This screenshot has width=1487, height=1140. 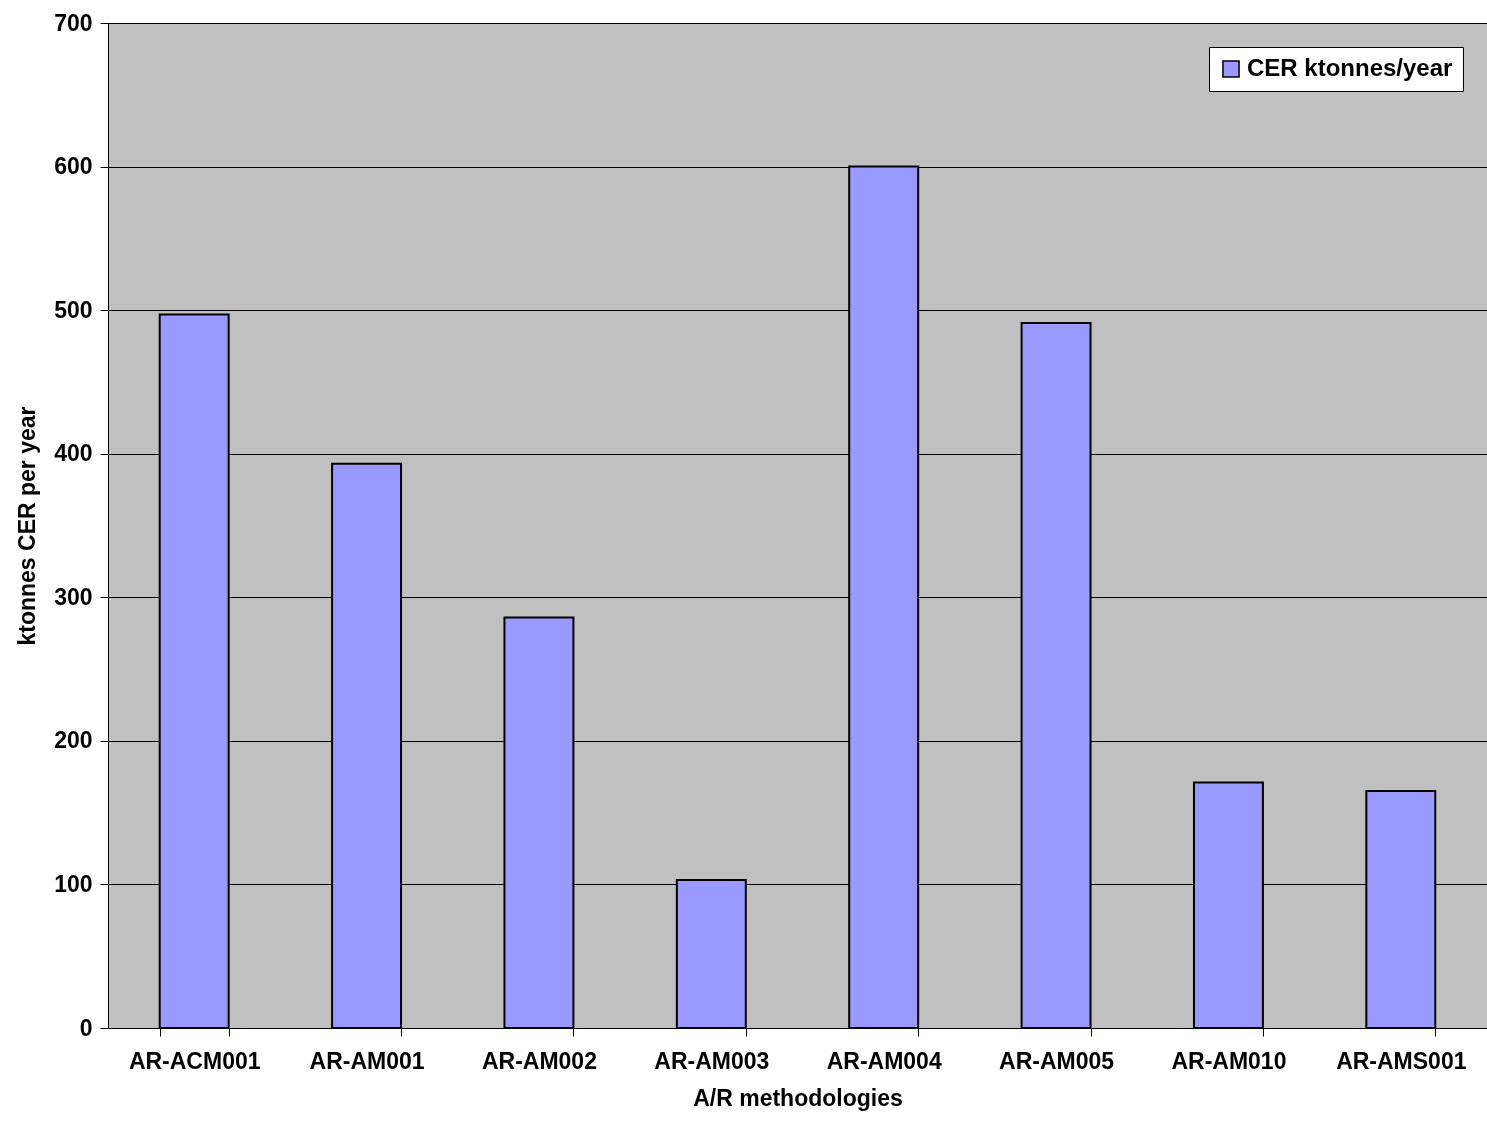 I want to click on y-axis-title: ktonnes CER per year, so click(x=27, y=526).